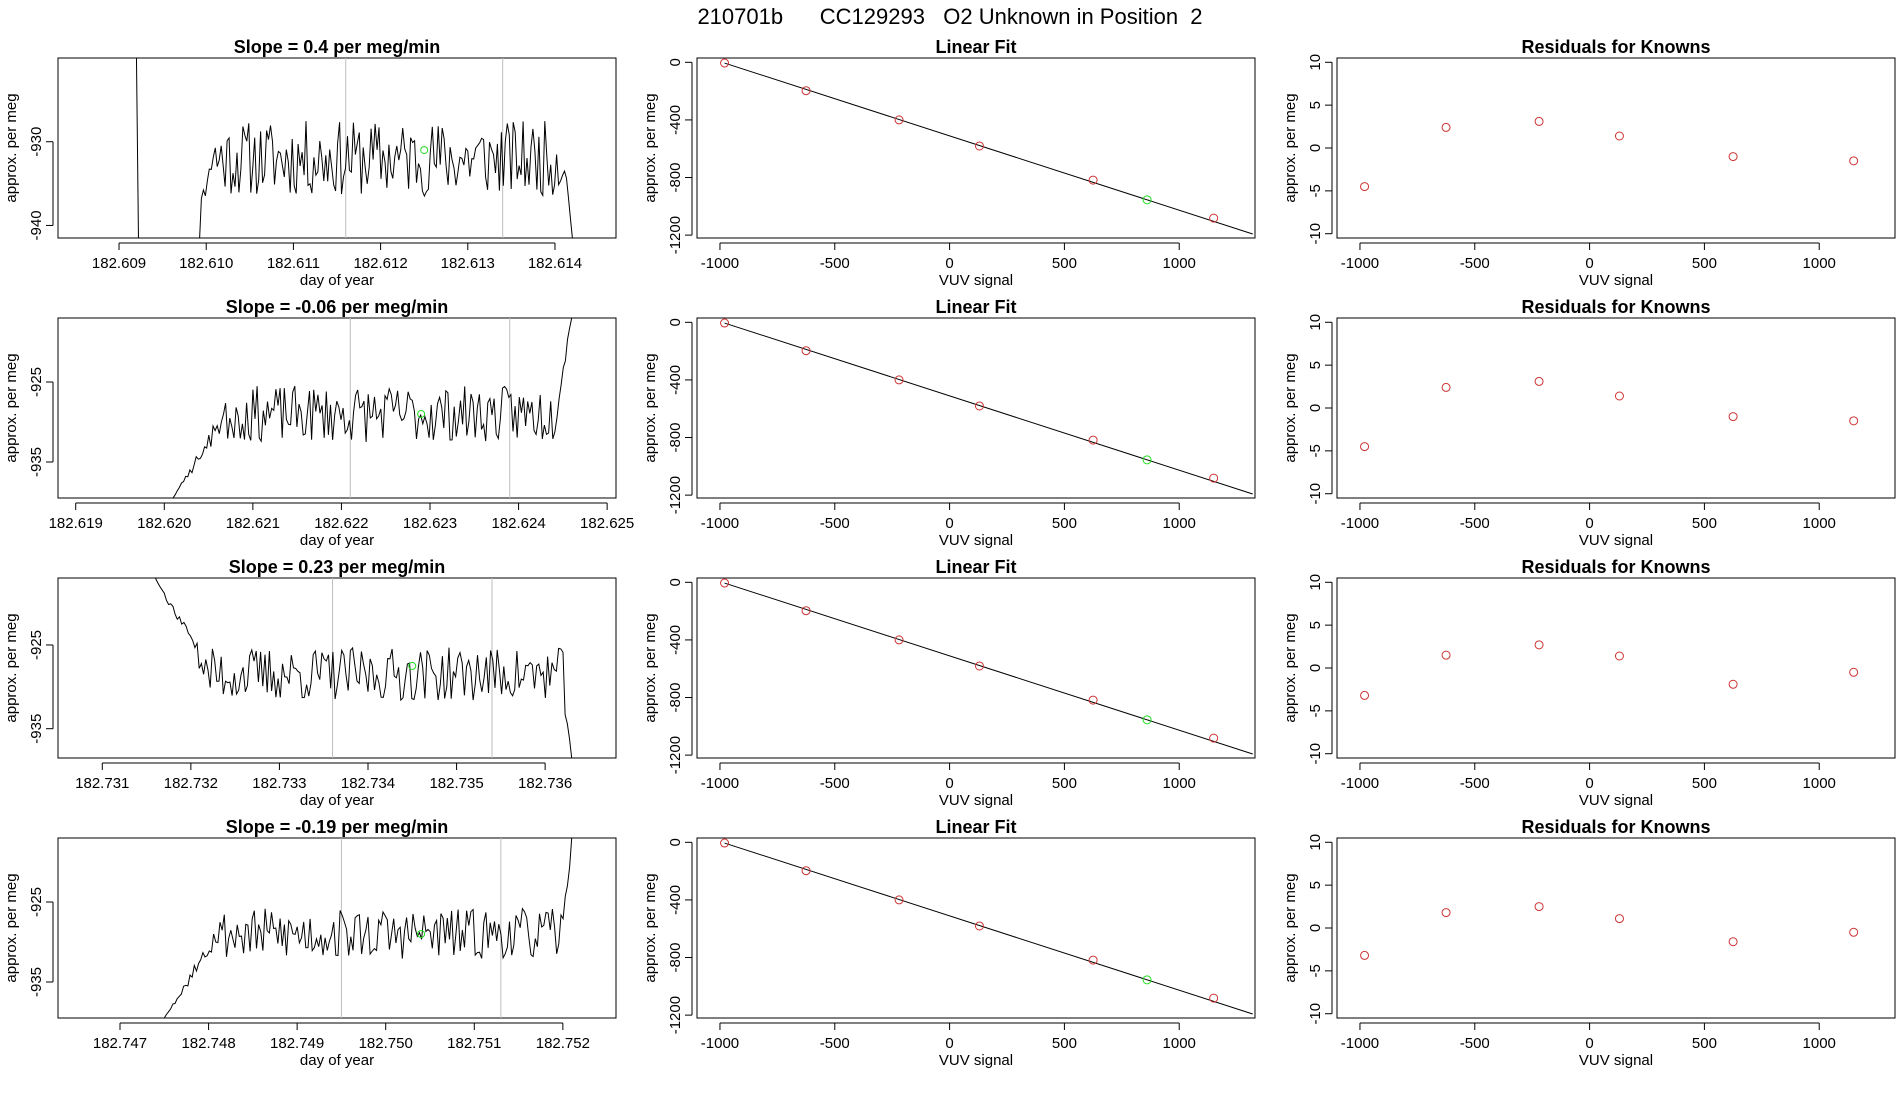 The width and height of the screenshot is (1900, 1100). I want to click on x-tick-label: 182.751, so click(474, 1043).